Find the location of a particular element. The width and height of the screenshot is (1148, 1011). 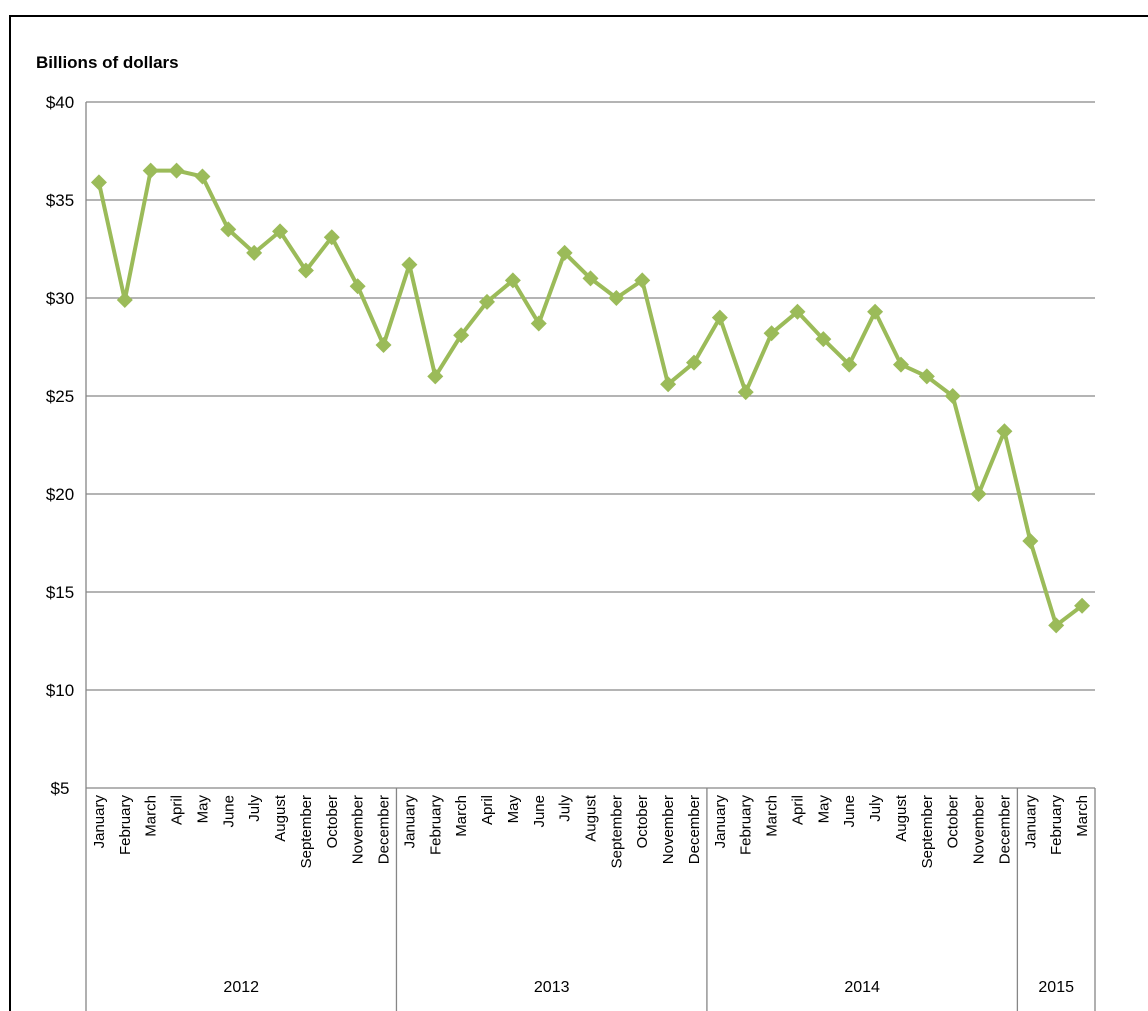

y-tick-label: $15 is located at coordinates (60, 592).